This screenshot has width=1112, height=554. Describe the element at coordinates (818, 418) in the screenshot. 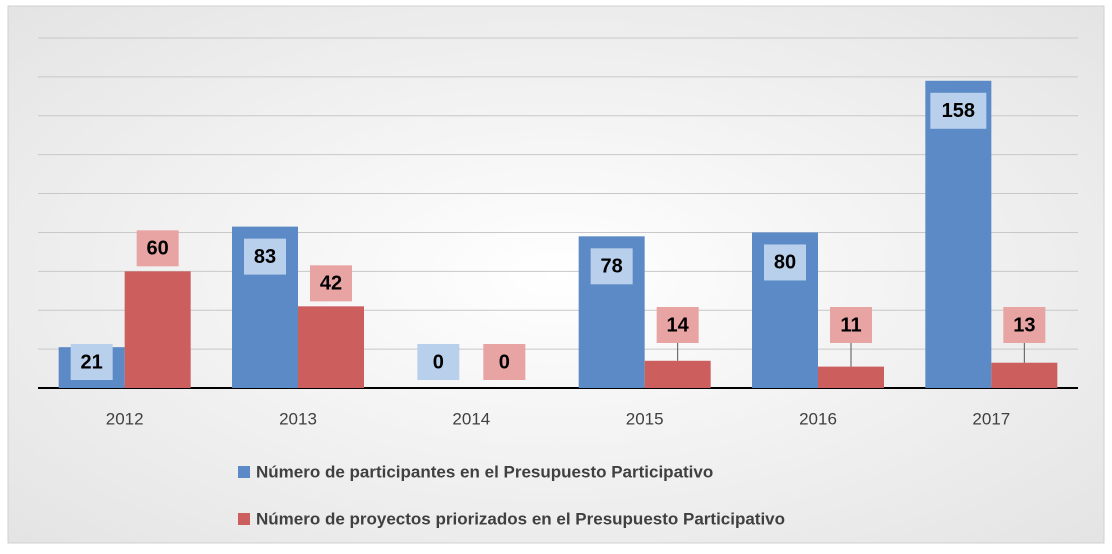

I see `x-tick-label: 2016` at that location.